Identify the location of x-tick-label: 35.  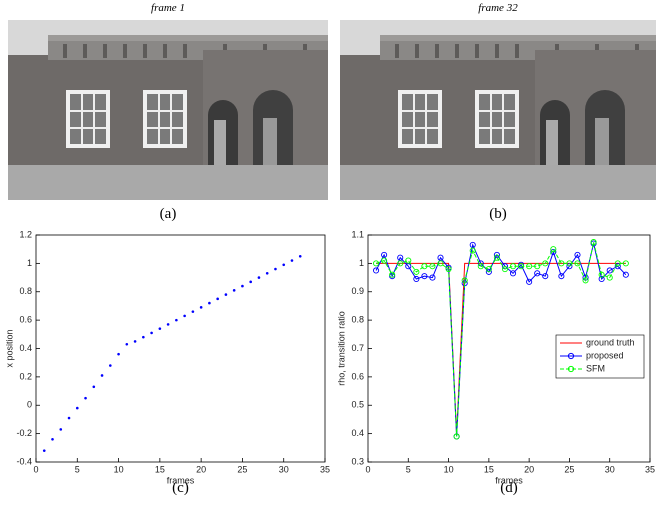
(650, 469).